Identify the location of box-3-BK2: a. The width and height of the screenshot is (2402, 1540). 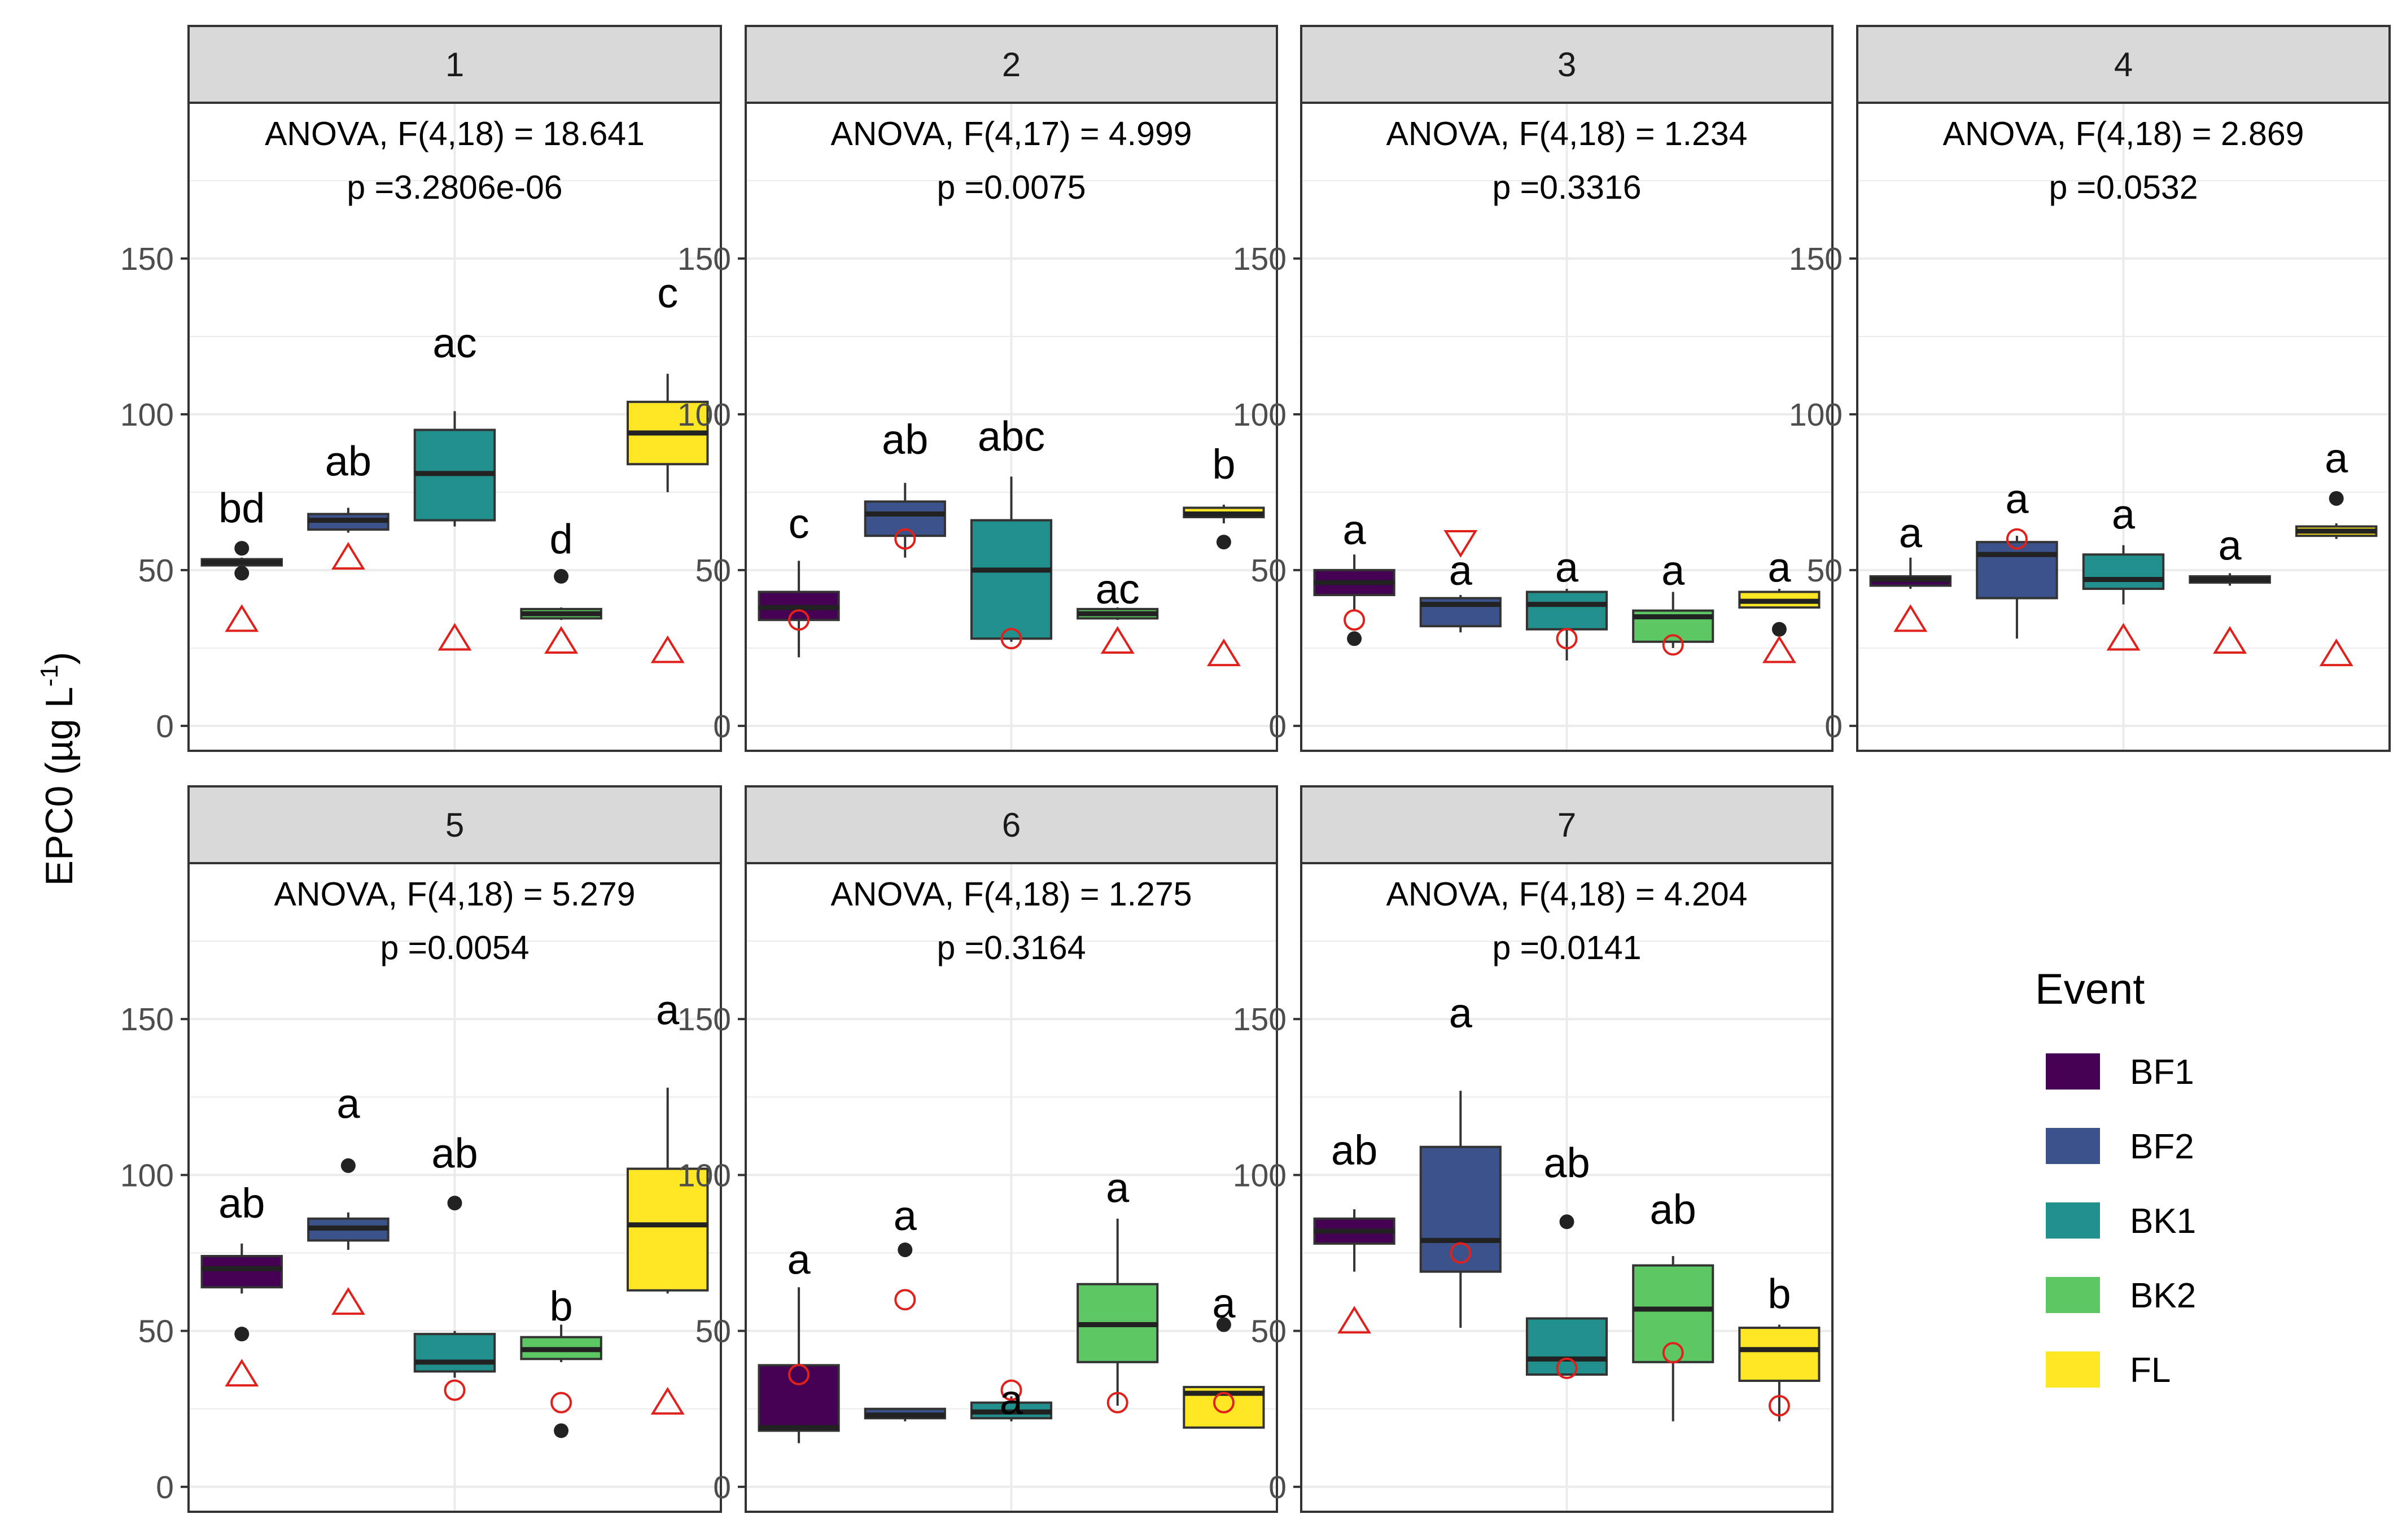
(1673, 602).